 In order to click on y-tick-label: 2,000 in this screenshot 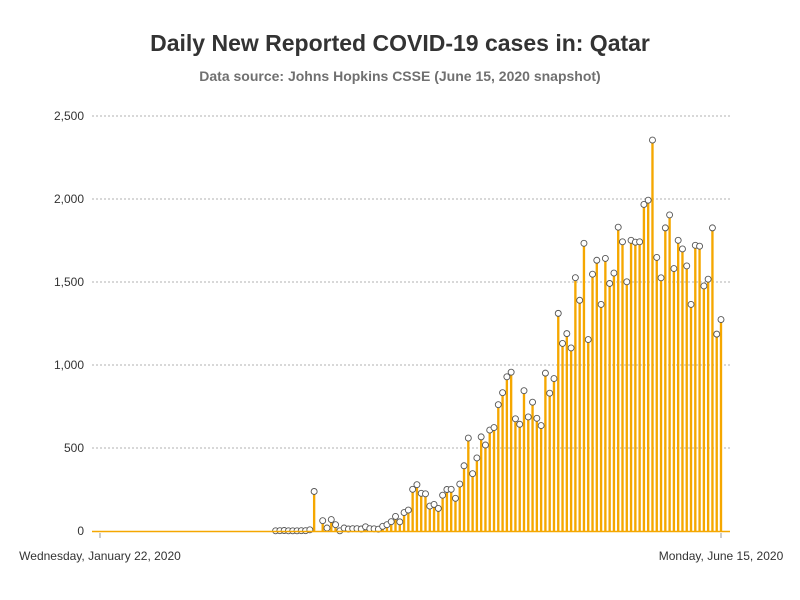, I will do `click(69, 199)`.